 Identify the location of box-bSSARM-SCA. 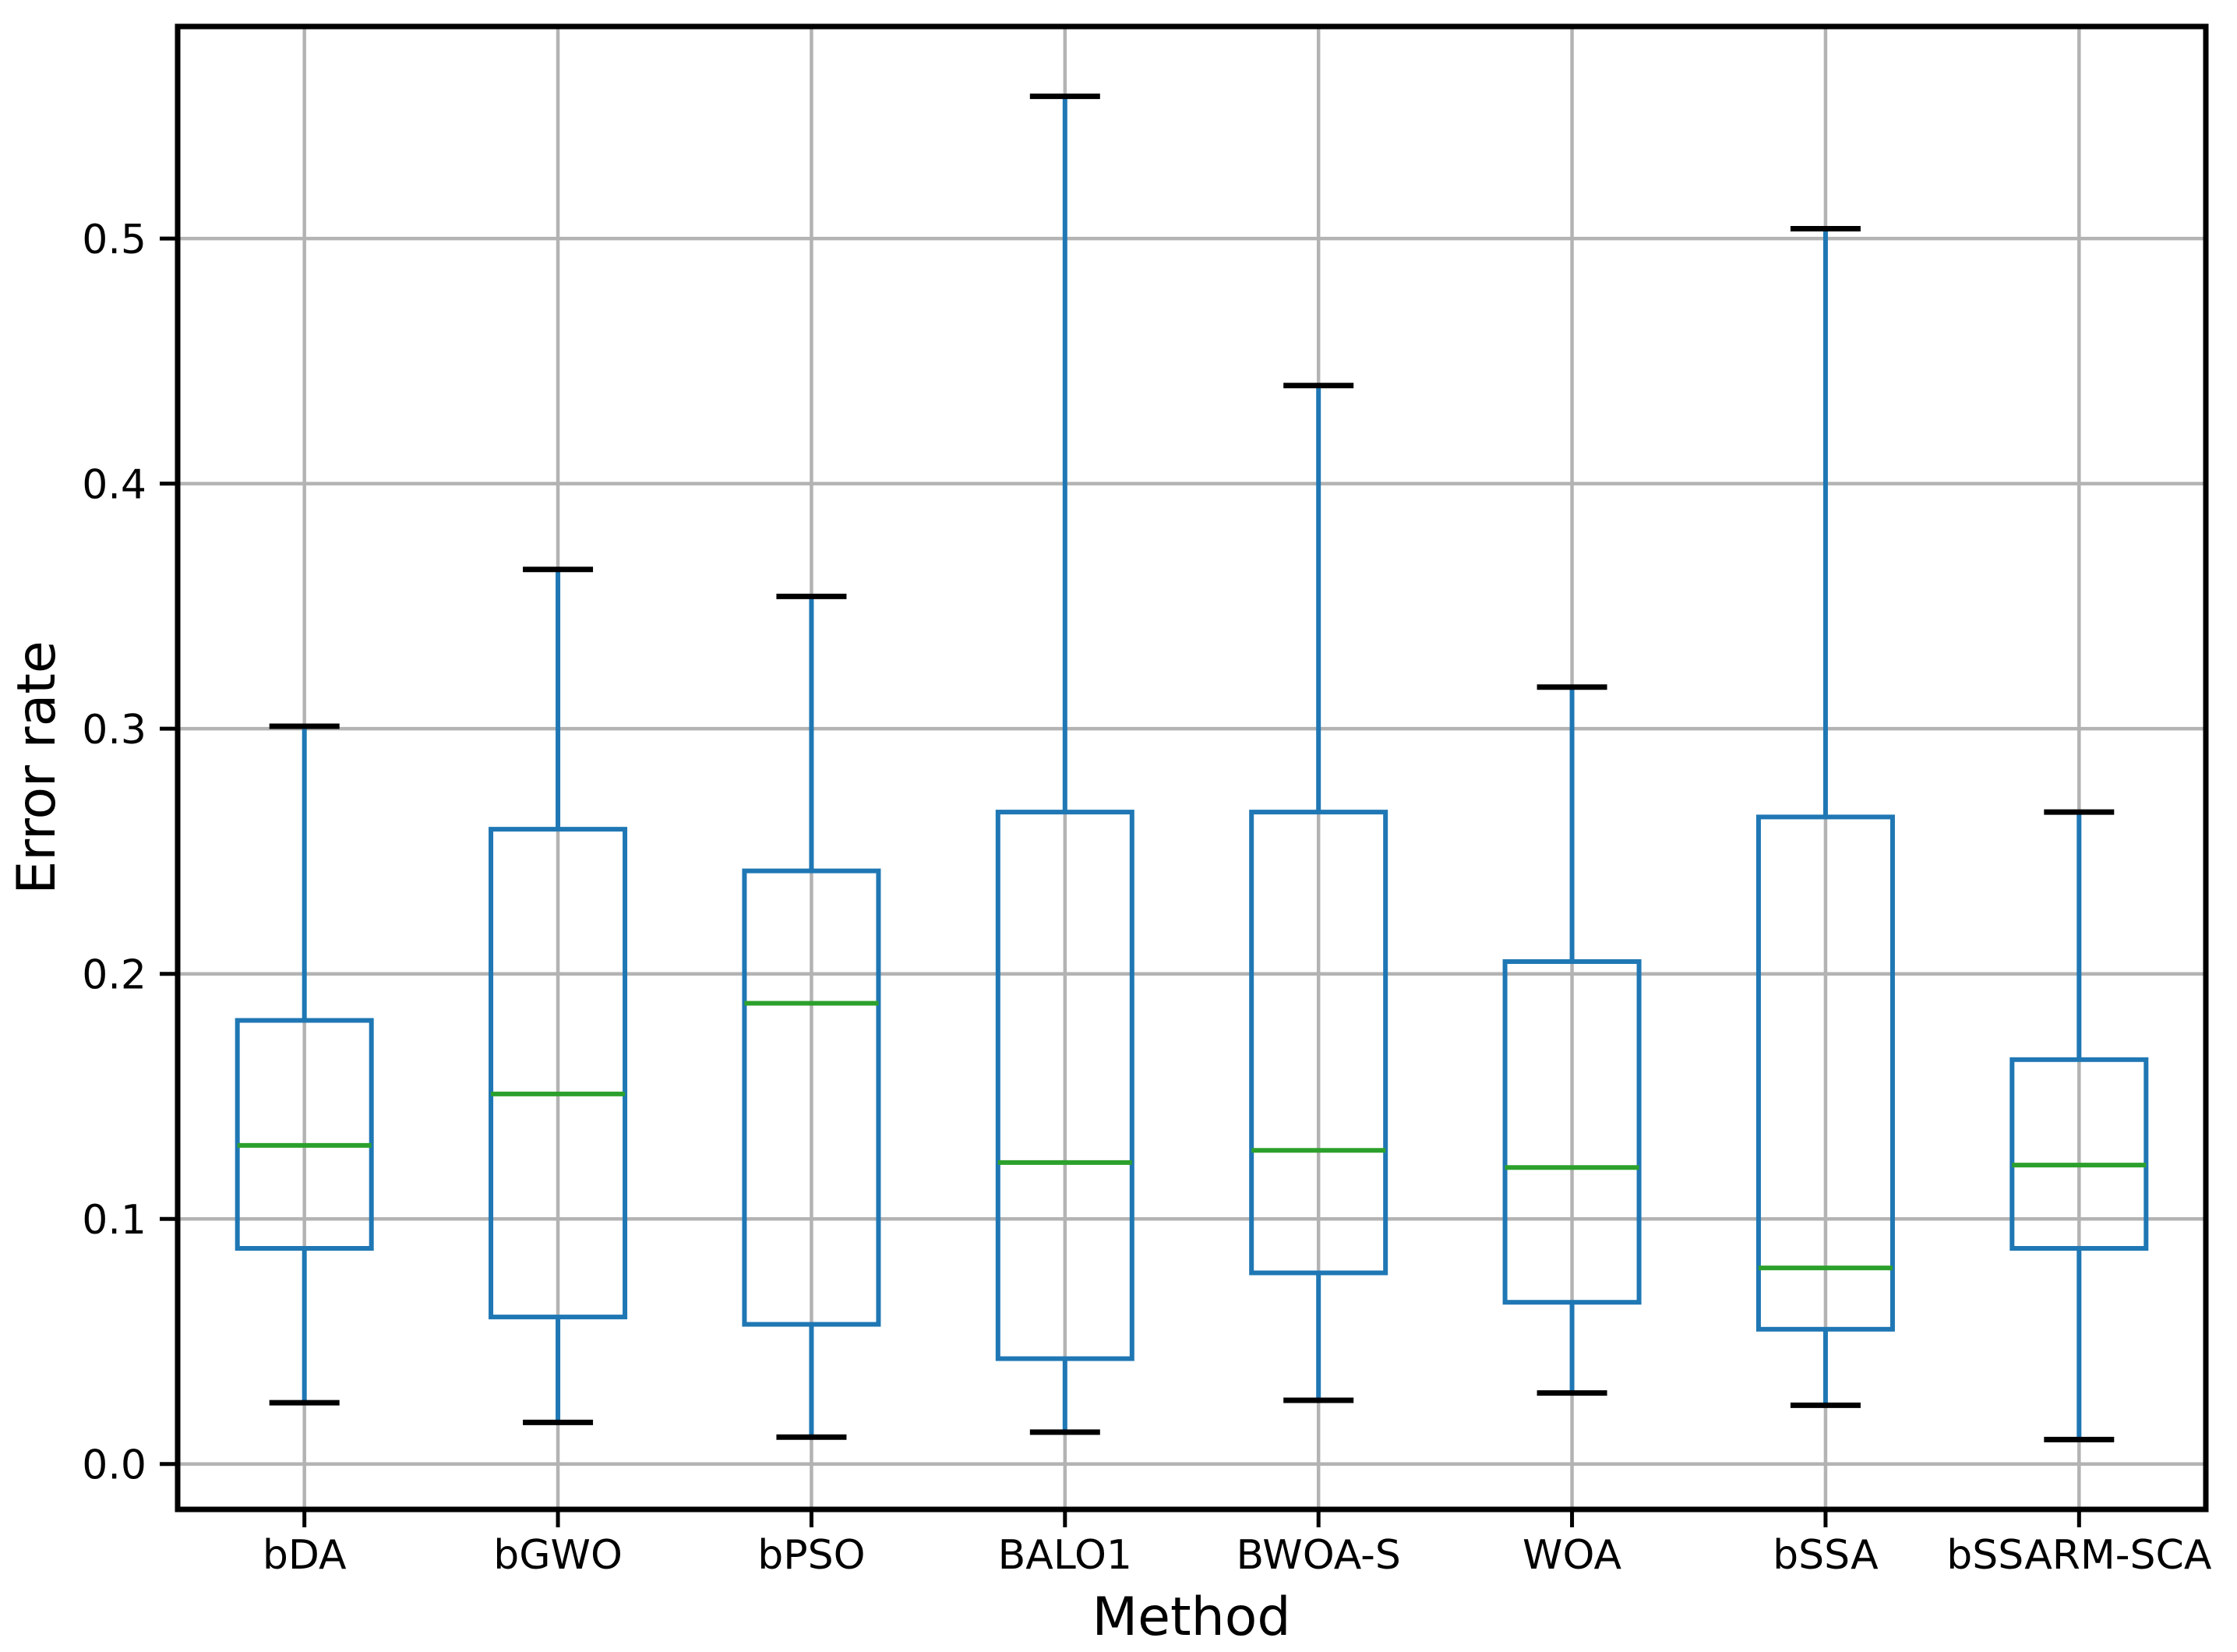
(2079, 1125).